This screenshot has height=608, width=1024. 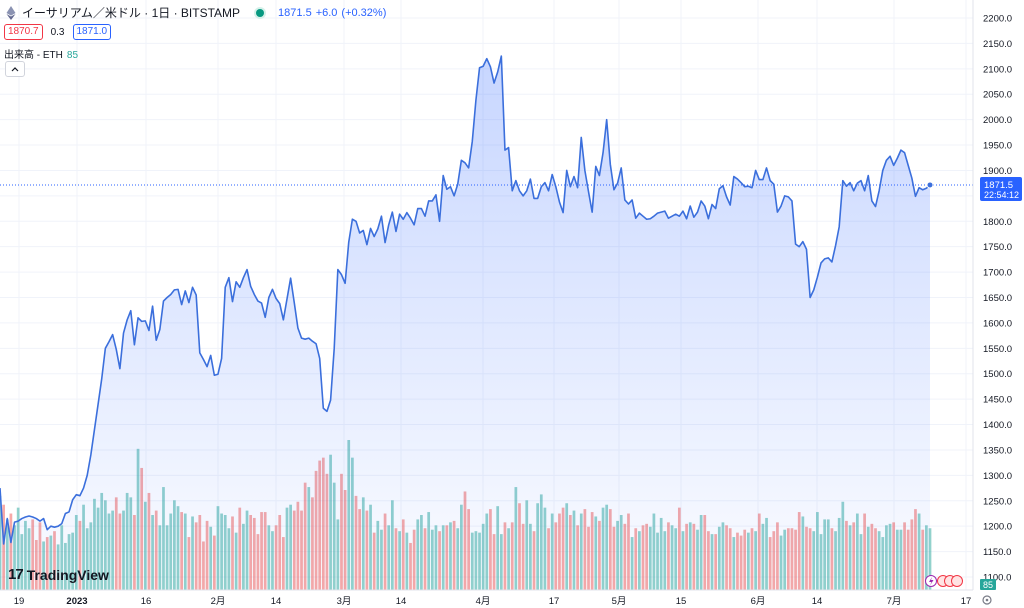 What do you see at coordinates (987, 600) in the screenshot?
I see `settings-icon` at bounding box center [987, 600].